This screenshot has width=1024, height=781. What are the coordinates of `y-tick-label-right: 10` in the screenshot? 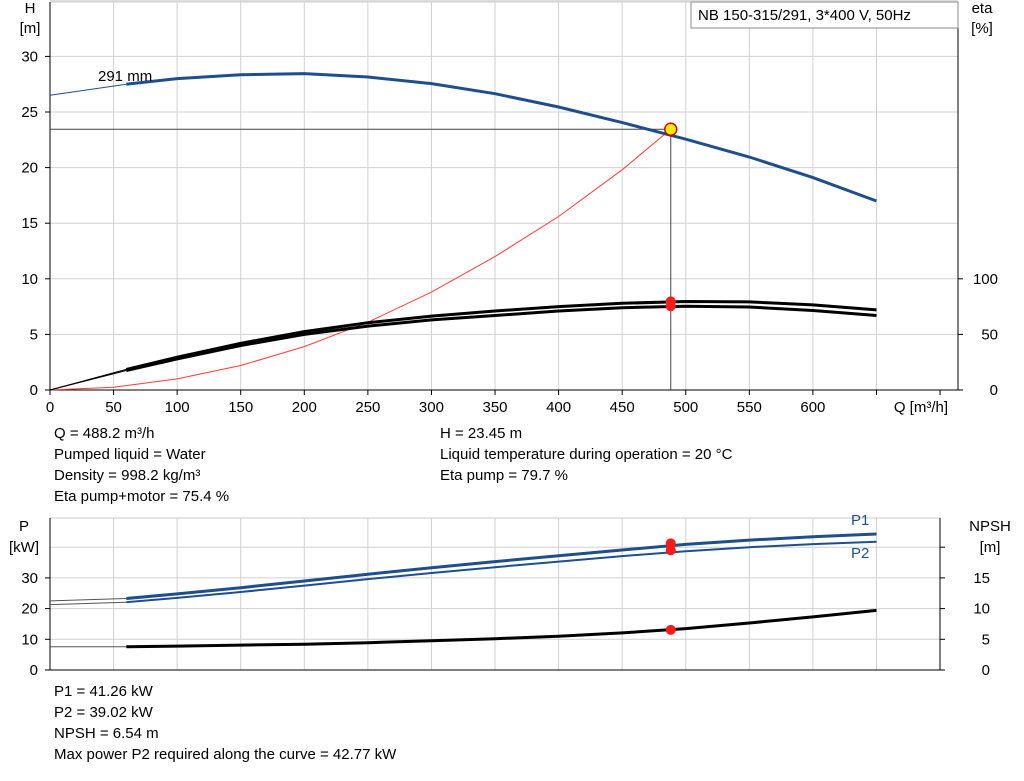 It's located at (981, 609).